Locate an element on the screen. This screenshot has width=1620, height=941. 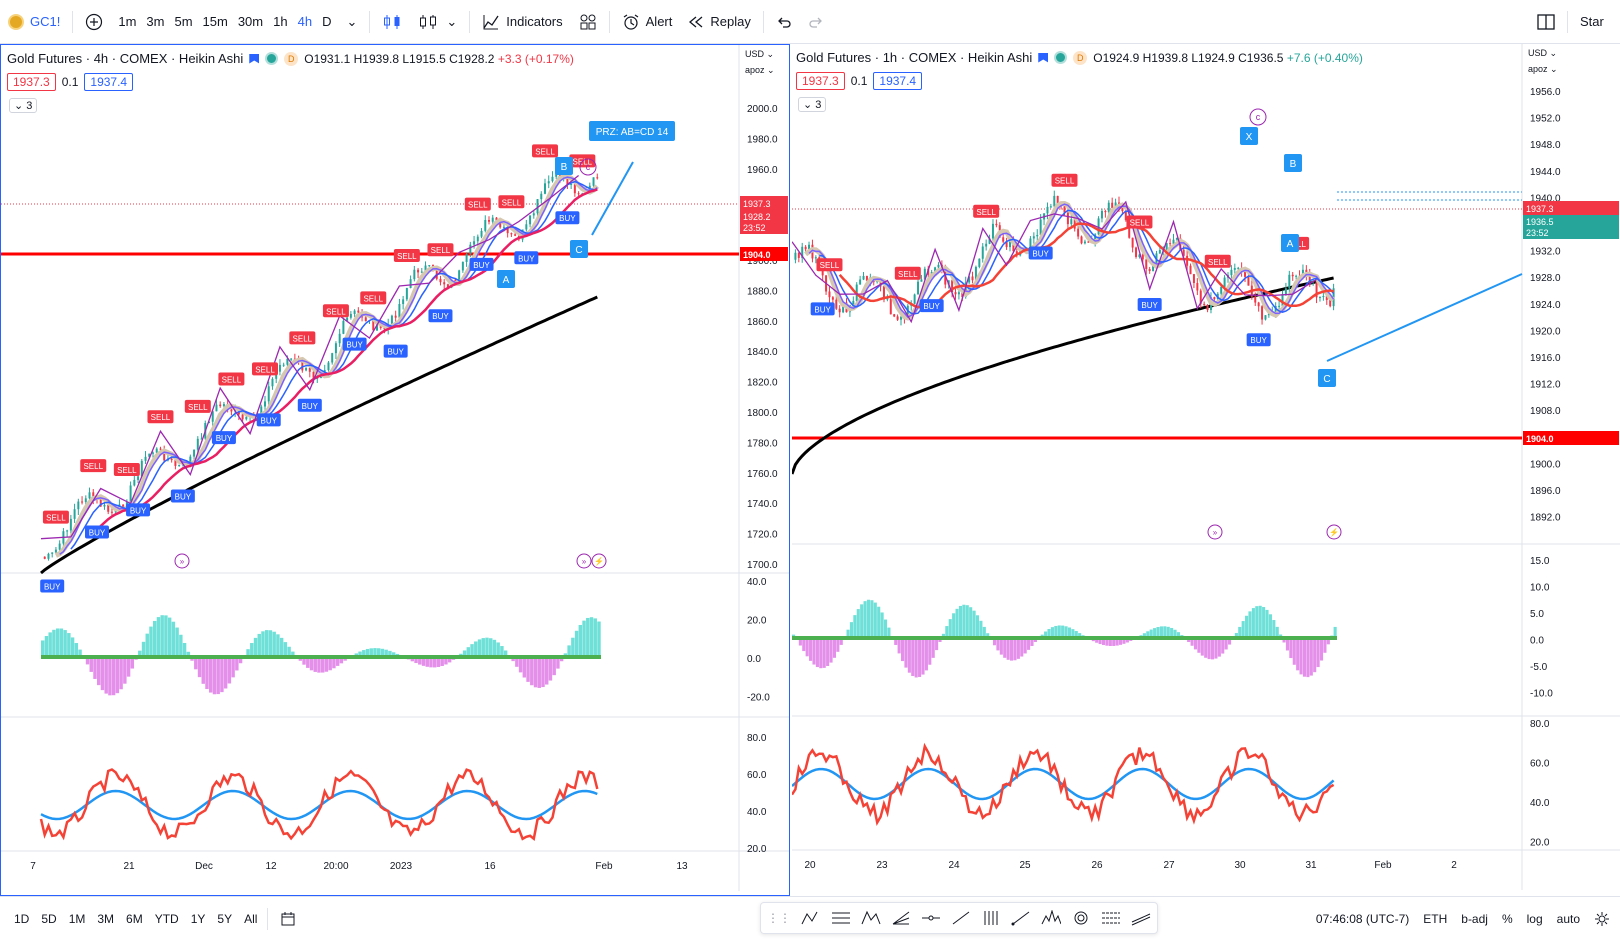
xabcd-tool-icon is located at coordinates (871, 918).